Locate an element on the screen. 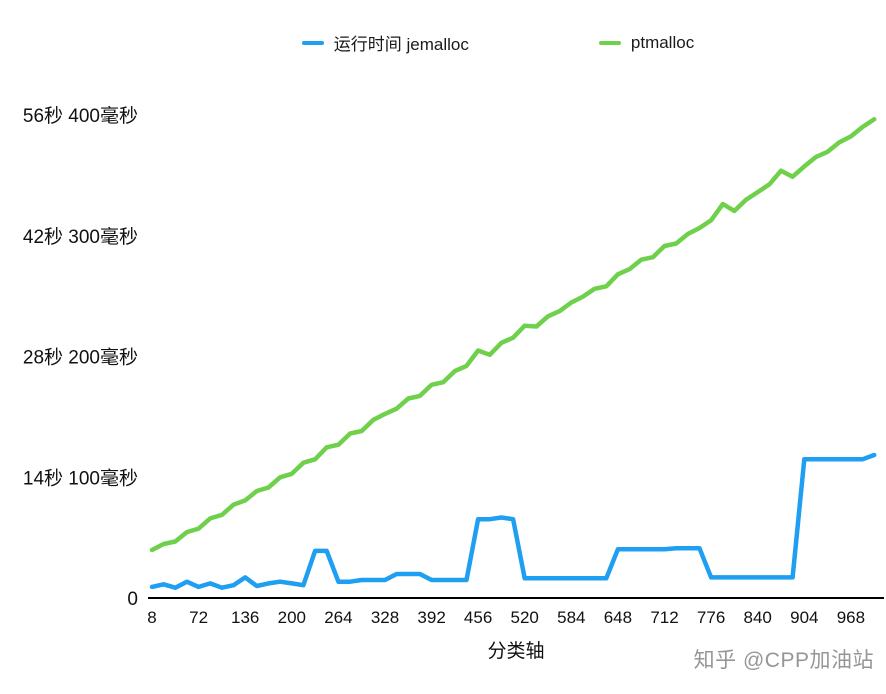 Image resolution: width=886 pixels, height=694 pixels. x-tick-label: 392 is located at coordinates (431, 617).